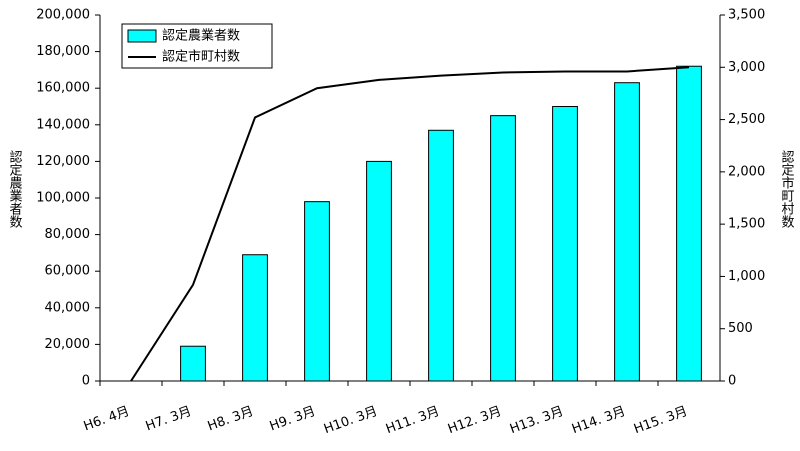 The height and width of the screenshot is (451, 800). What do you see at coordinates (231, 419) in the screenshot?
I see `x-tick-label: H8. 3月` at bounding box center [231, 419].